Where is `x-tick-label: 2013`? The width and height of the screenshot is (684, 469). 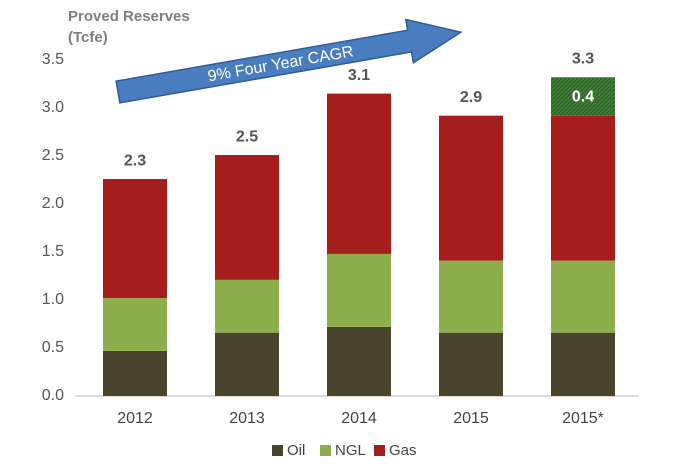 x-tick-label: 2013 is located at coordinates (247, 418).